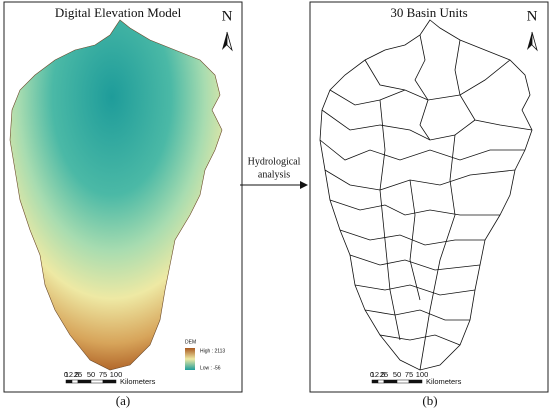 The image size is (550, 412). I want to click on panel-title: 30 Basin Units, so click(428, 12).